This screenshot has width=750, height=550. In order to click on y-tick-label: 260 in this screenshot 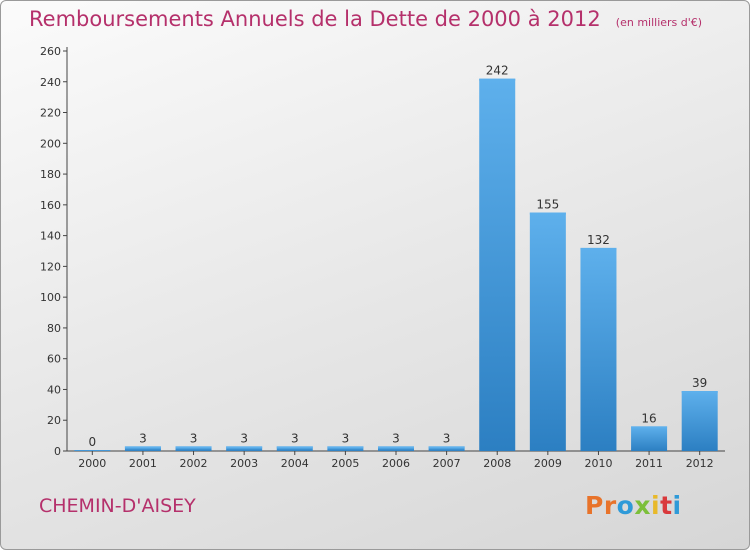, I will do `click(50, 51)`.